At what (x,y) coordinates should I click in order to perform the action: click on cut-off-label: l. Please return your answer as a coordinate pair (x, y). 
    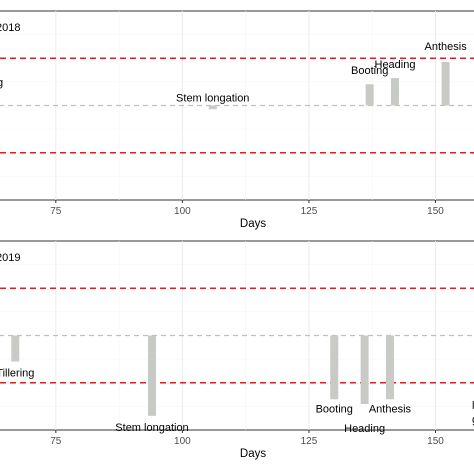
    Looking at the image, I should click on (473, 406).